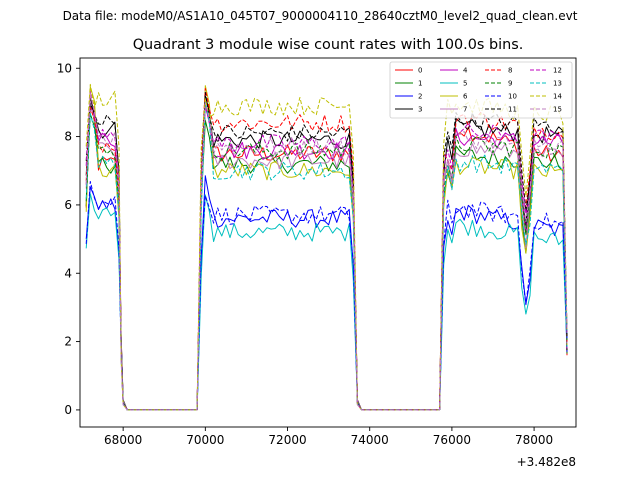 The image size is (640, 480). I want to click on y-tick-label: 10, so click(64, 68).